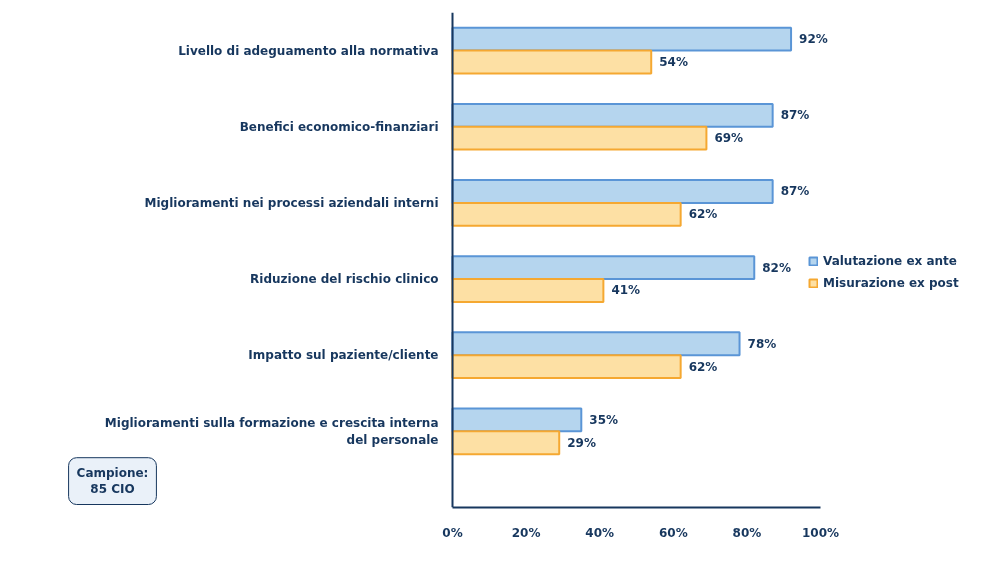  What do you see at coordinates (813, 39) in the screenshot?
I see `data-label: 92%` at bounding box center [813, 39].